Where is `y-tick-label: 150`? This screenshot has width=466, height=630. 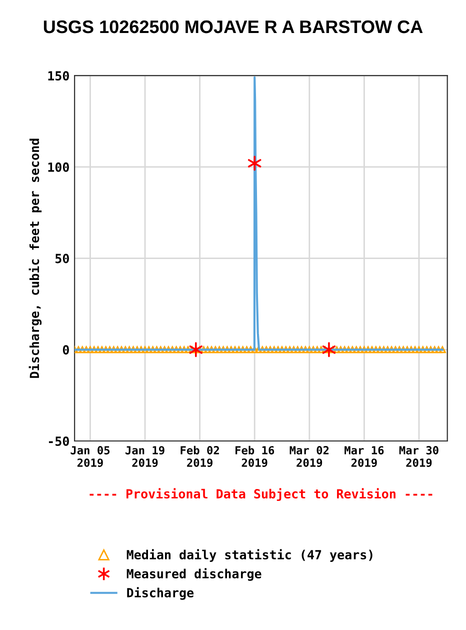 y-tick-label: 150 is located at coordinates (58, 76).